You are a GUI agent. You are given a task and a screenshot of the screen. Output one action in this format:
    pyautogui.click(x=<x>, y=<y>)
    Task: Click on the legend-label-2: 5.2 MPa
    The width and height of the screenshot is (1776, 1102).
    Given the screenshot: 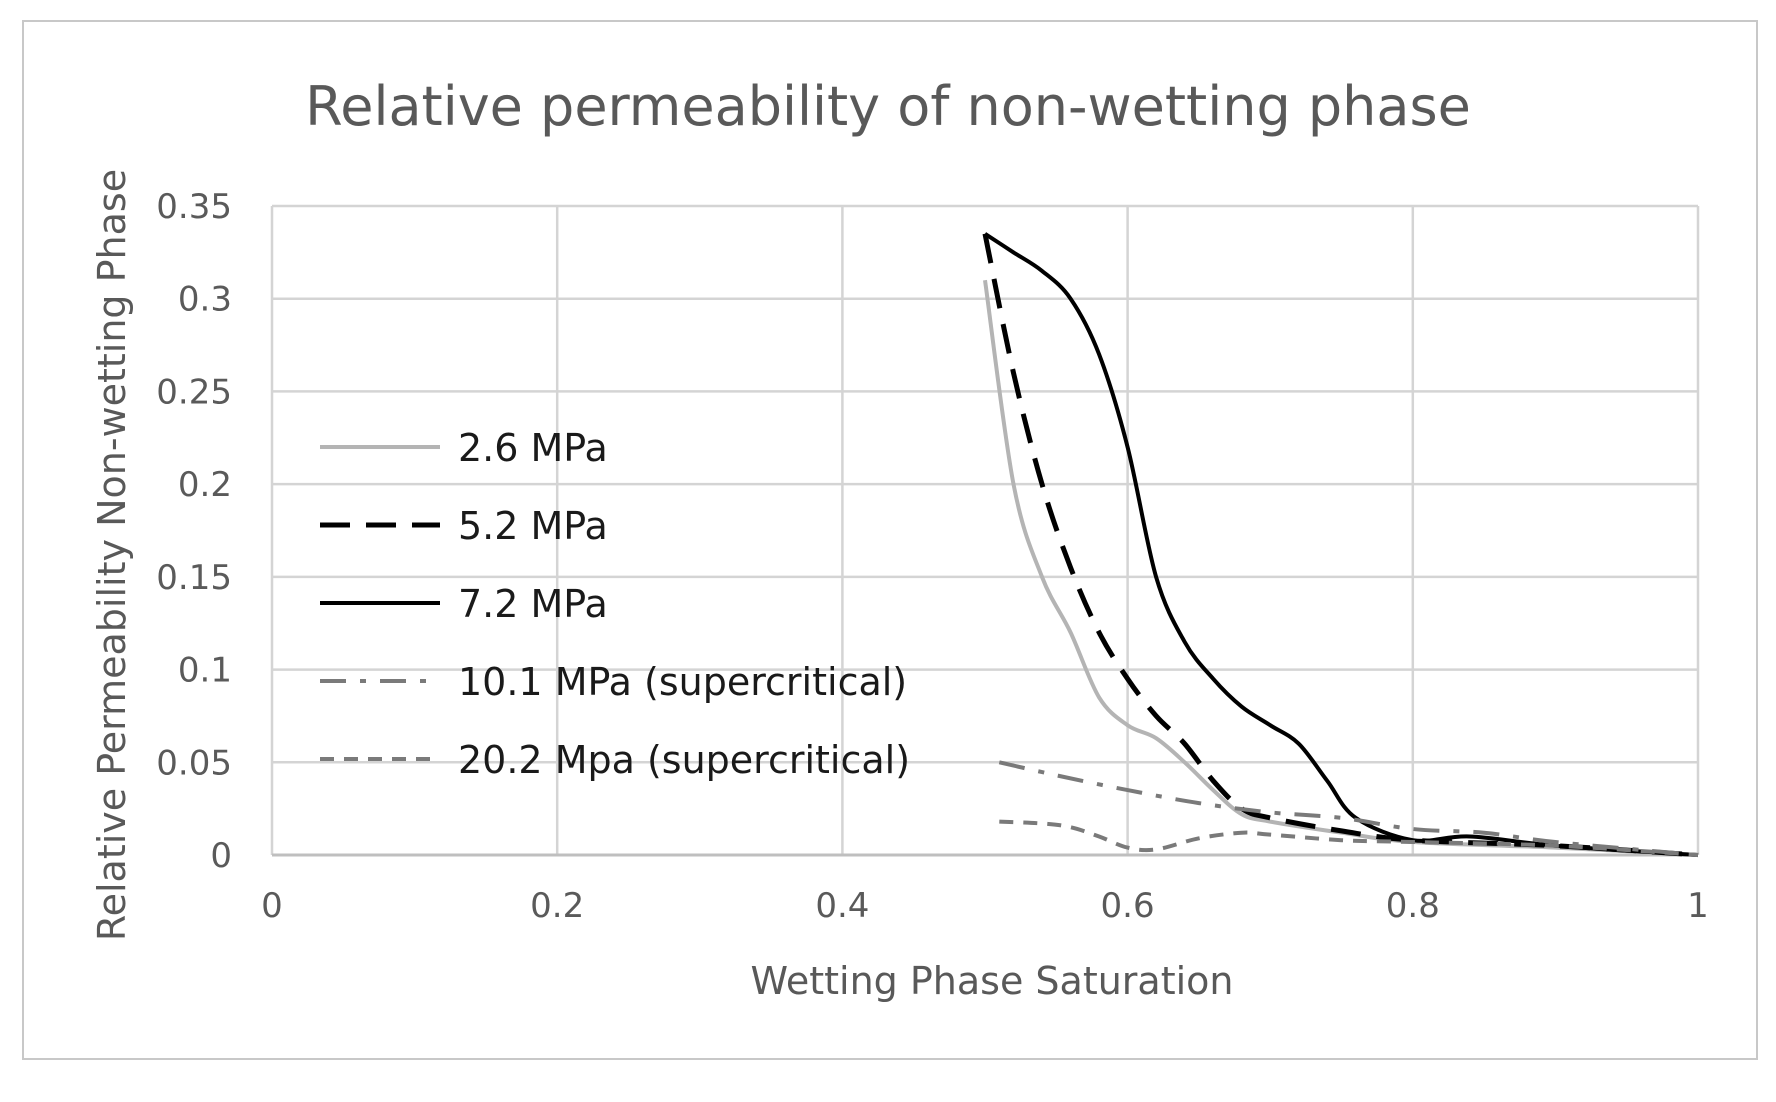 What is the action you would take?
    pyautogui.click(x=533, y=526)
    